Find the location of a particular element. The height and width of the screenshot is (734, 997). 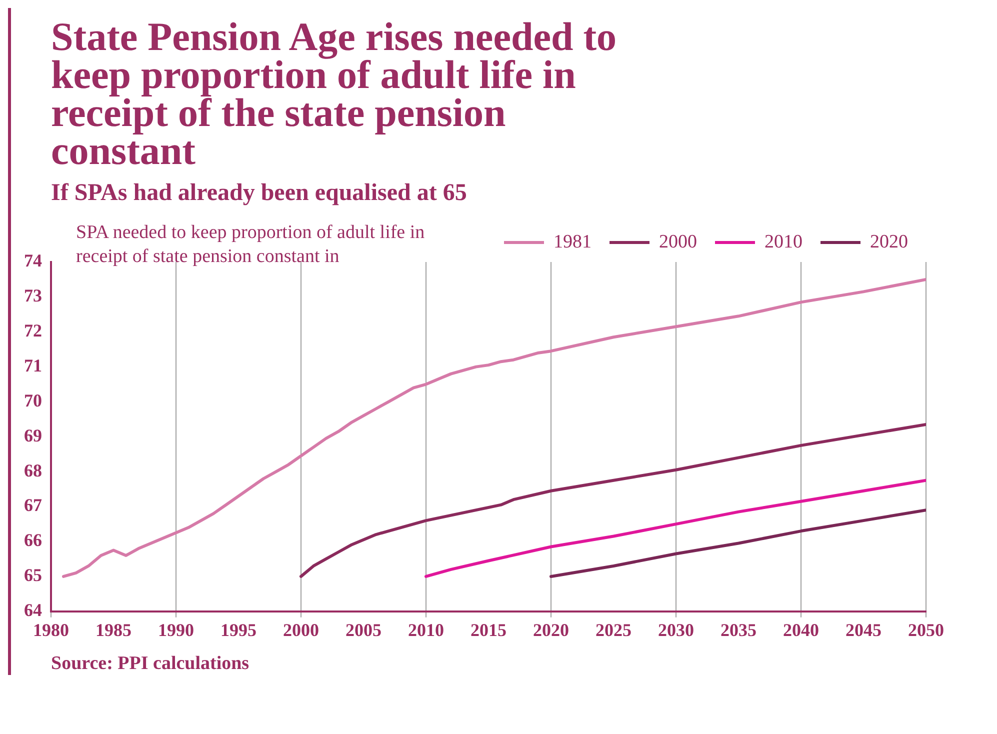

y-tick-label: 70 is located at coordinates (33, 400).